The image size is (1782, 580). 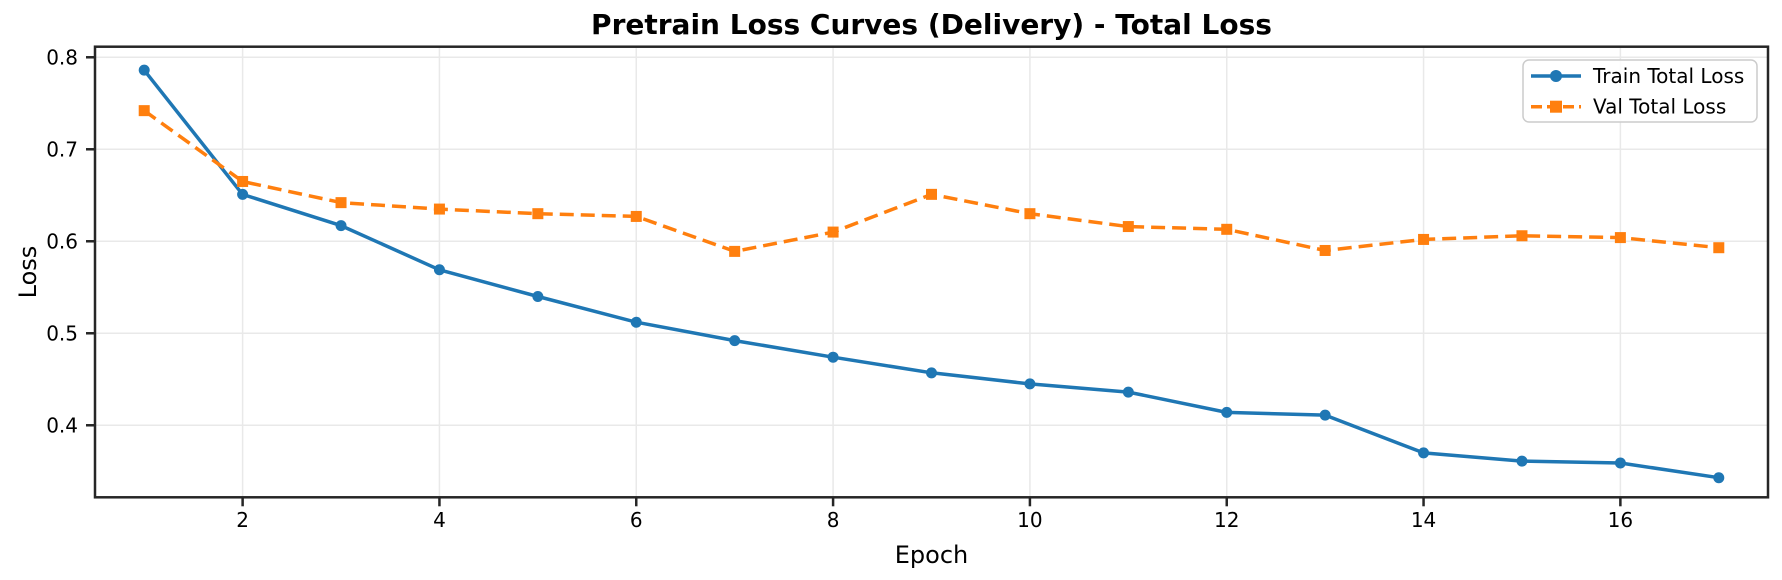 What do you see at coordinates (62, 333) in the screenshot?
I see `y-tick-label: 0.5` at bounding box center [62, 333].